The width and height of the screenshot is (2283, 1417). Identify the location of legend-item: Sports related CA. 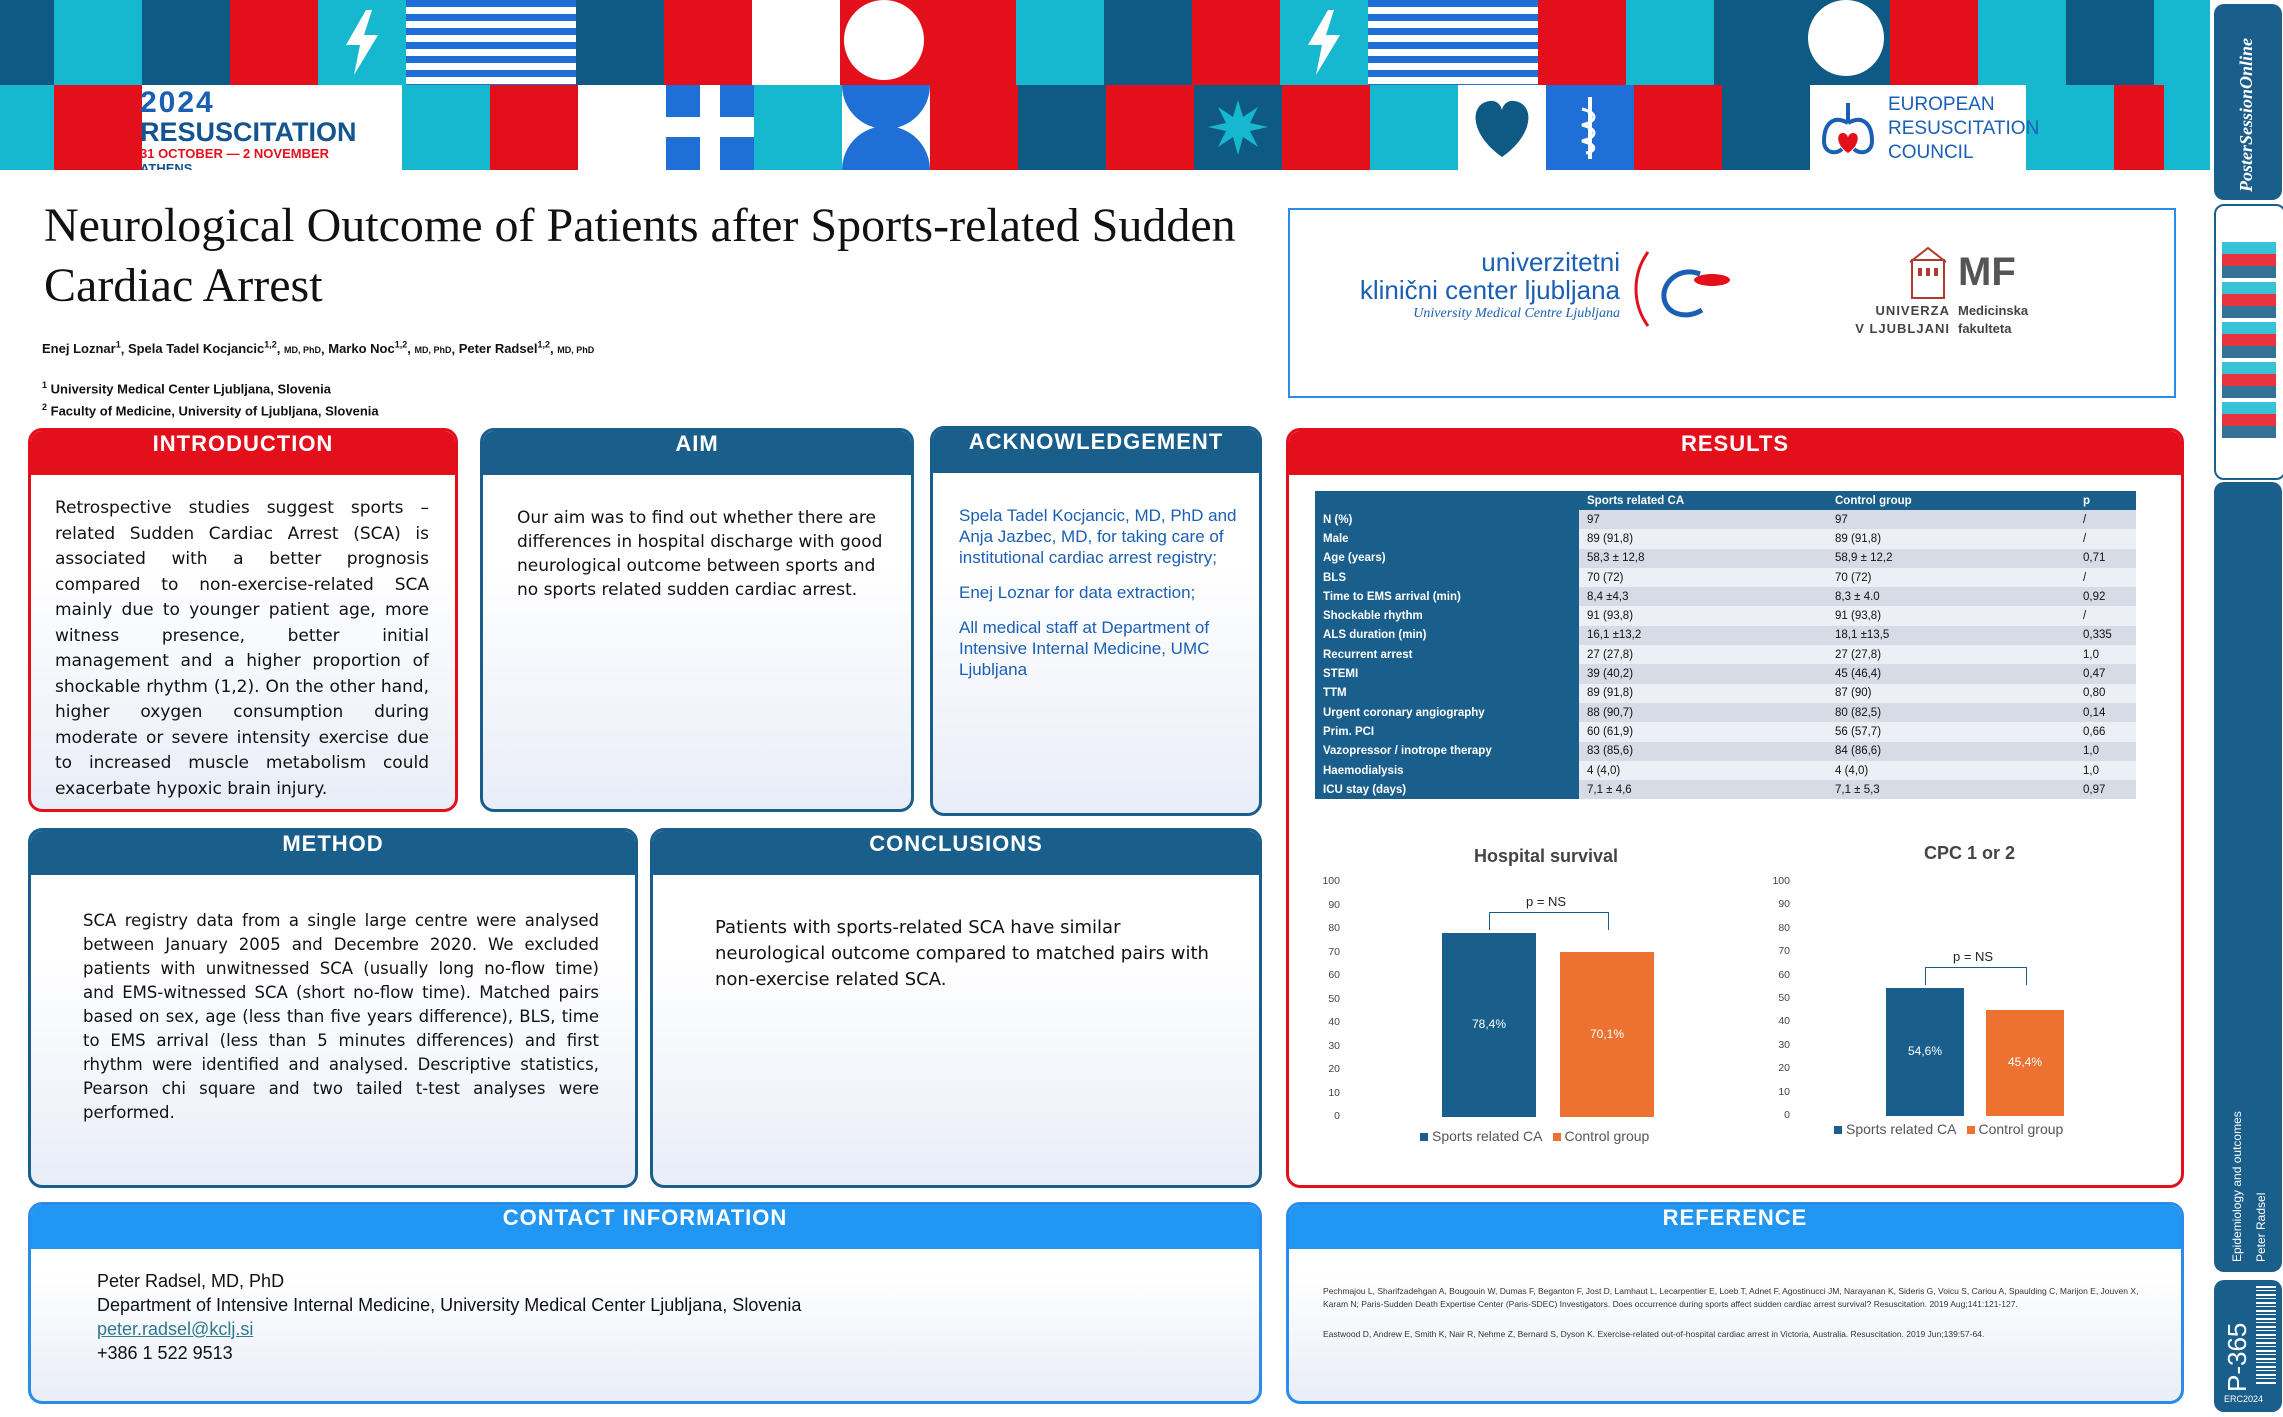
(1895, 1129).